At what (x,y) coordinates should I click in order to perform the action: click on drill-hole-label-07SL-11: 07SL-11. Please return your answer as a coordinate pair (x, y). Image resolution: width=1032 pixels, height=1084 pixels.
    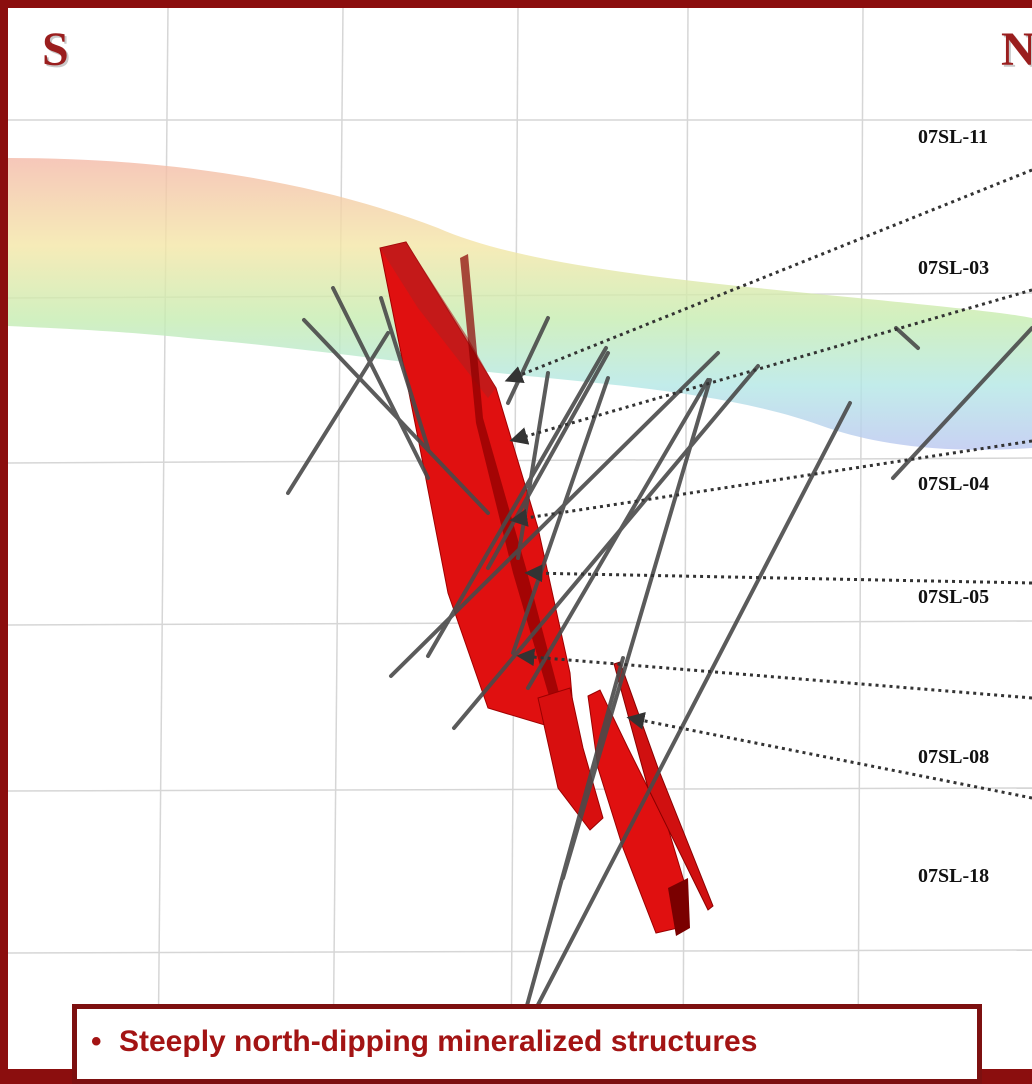
    Looking at the image, I should click on (953, 137).